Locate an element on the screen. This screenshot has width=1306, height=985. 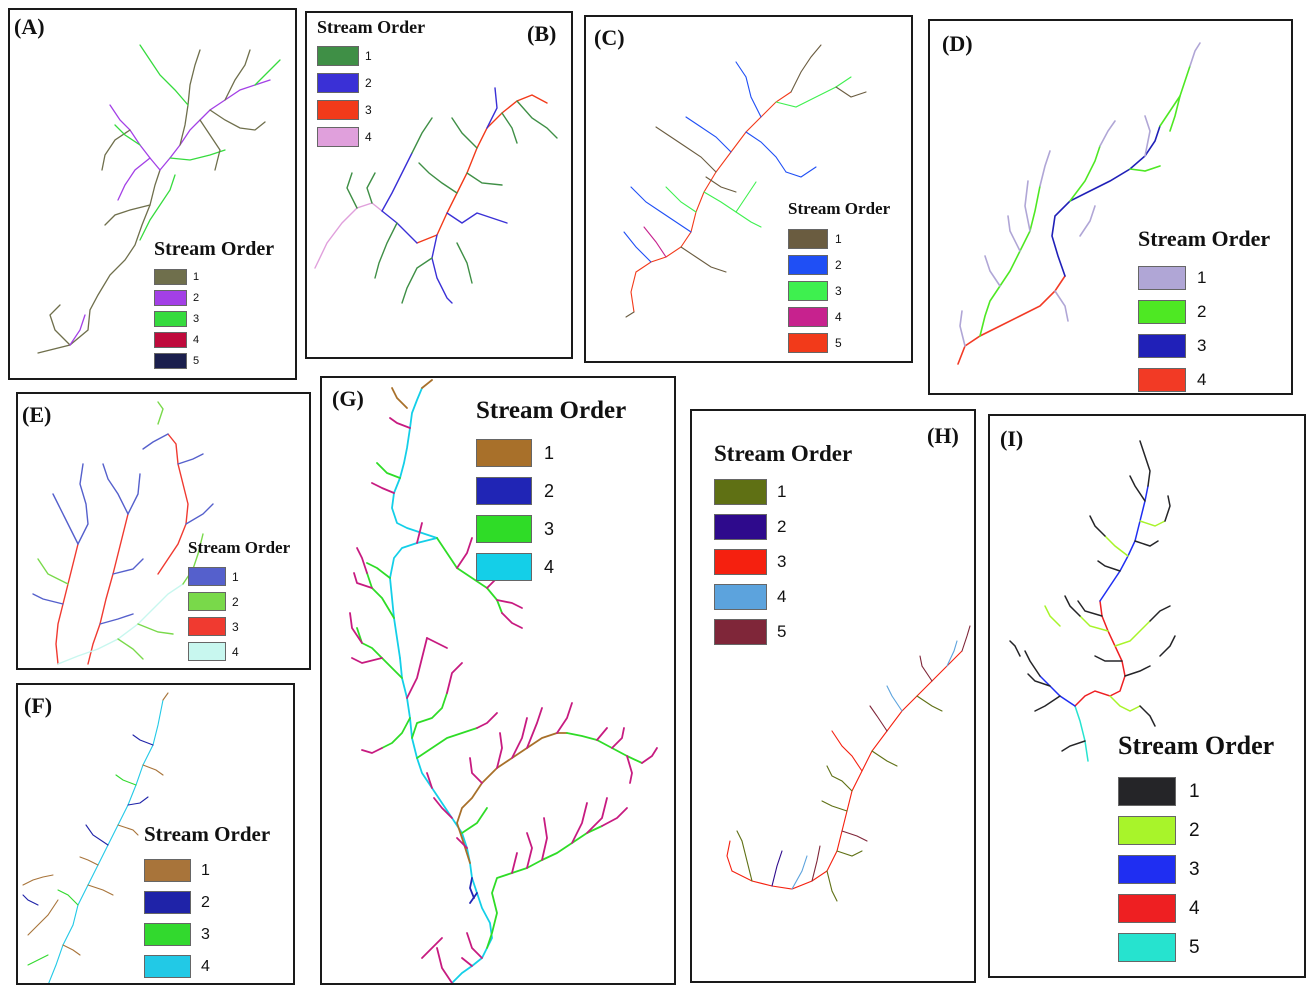
legend-value-d-1: 1 is located at coordinates (1202, 277).